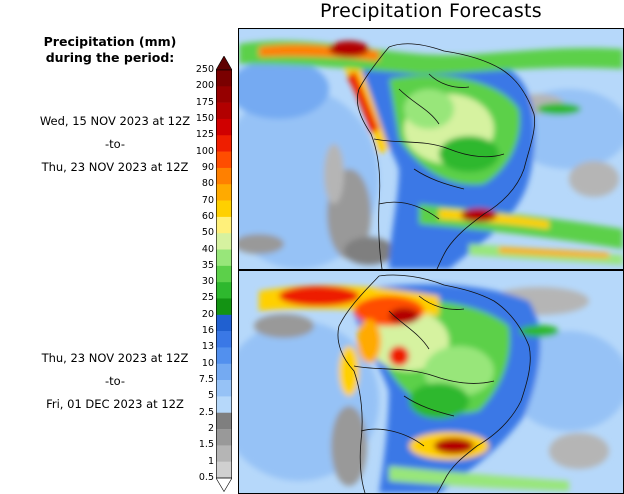 The width and height of the screenshot is (624, 494). I want to click on period-2-sep: -to-, so click(115, 381).